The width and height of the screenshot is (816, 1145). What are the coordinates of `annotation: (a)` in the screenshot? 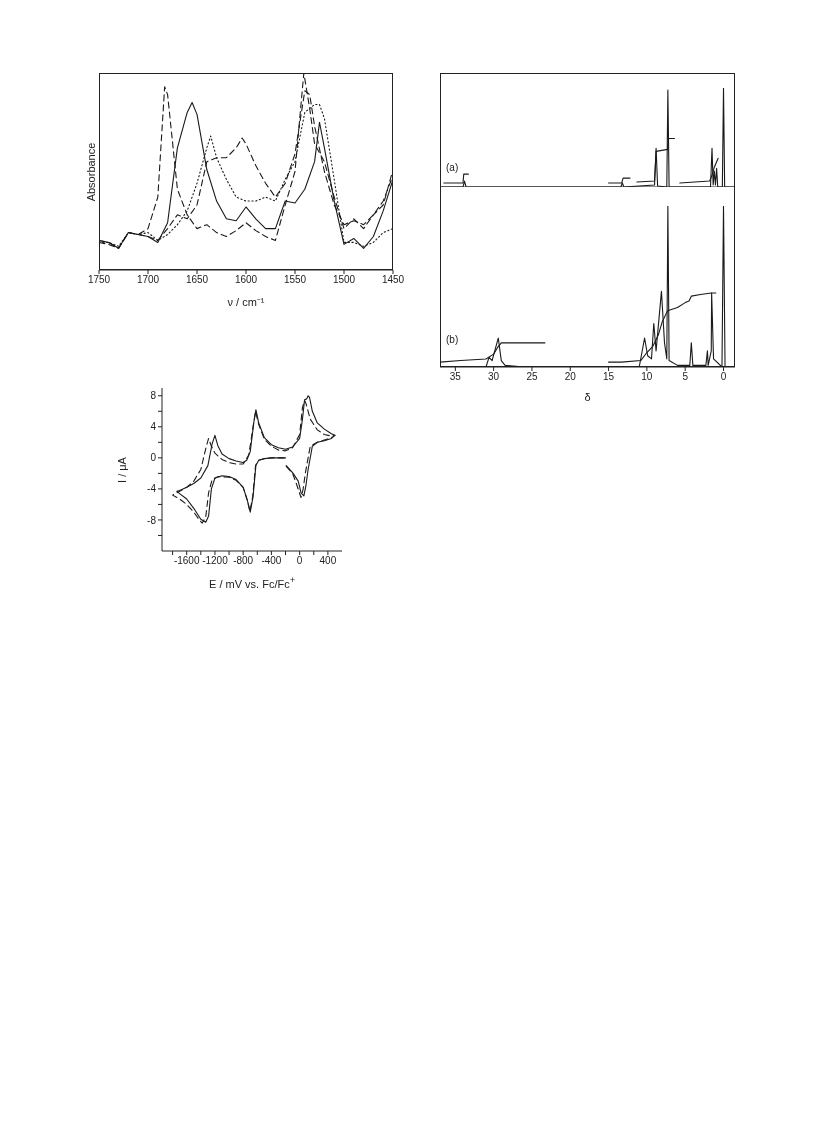 It's located at (452, 167).